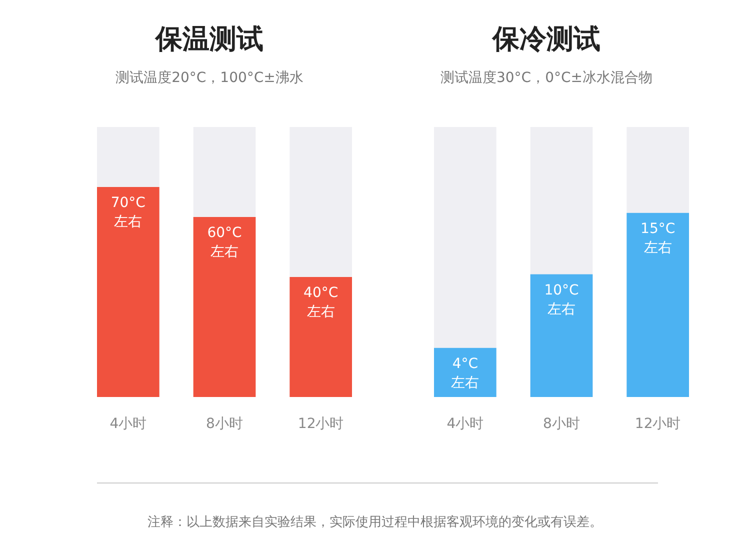  Describe the element at coordinates (546, 39) in the screenshot. I see `chart-title: 保冷测试` at that location.